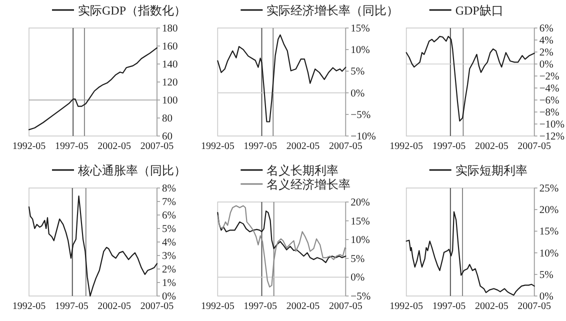  I want to click on y-tick-label: 1%, so click(169, 283).